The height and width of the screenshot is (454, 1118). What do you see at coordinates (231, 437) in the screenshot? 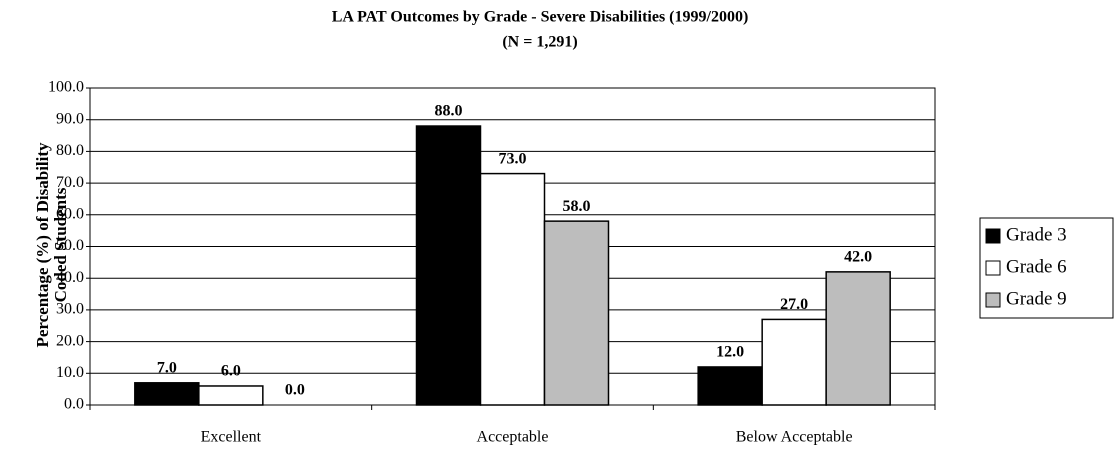
I see `x-tick-label: Excellent` at bounding box center [231, 437].